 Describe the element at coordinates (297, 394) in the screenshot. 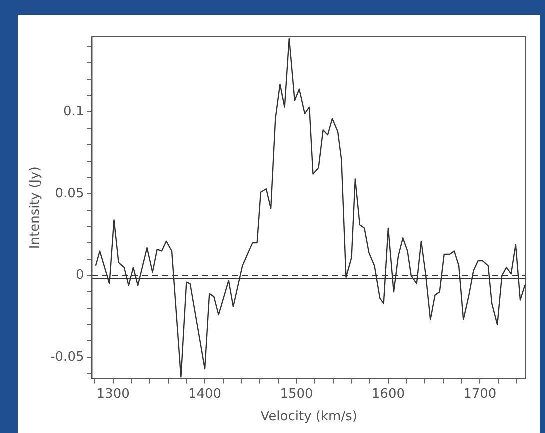

I see `x-tick-label: 1500` at that location.